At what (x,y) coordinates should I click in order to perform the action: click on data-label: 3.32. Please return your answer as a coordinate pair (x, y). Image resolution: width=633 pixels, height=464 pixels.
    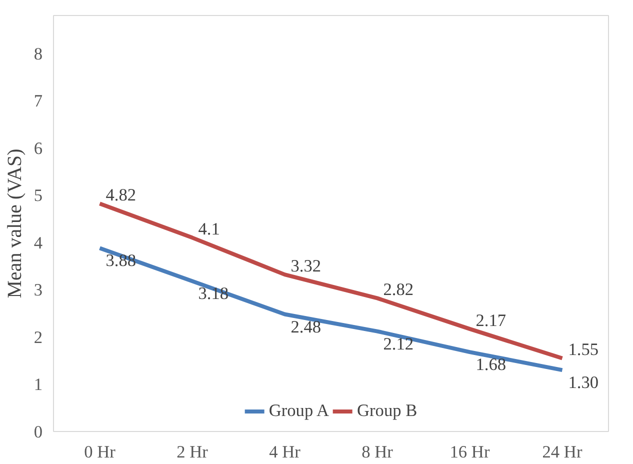
    Looking at the image, I should click on (306, 266).